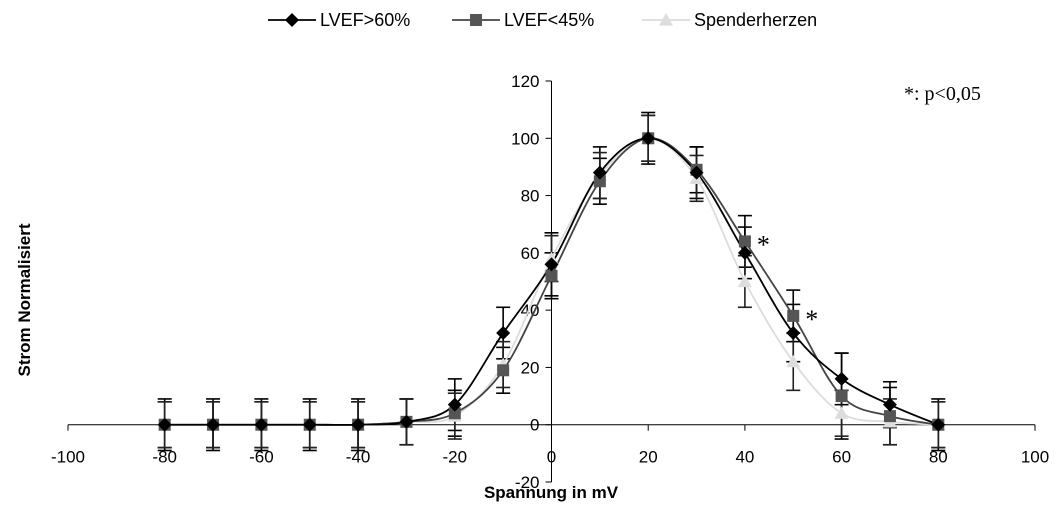  Describe the element at coordinates (358, 457) in the screenshot. I see `x-tick-label: -40` at that location.